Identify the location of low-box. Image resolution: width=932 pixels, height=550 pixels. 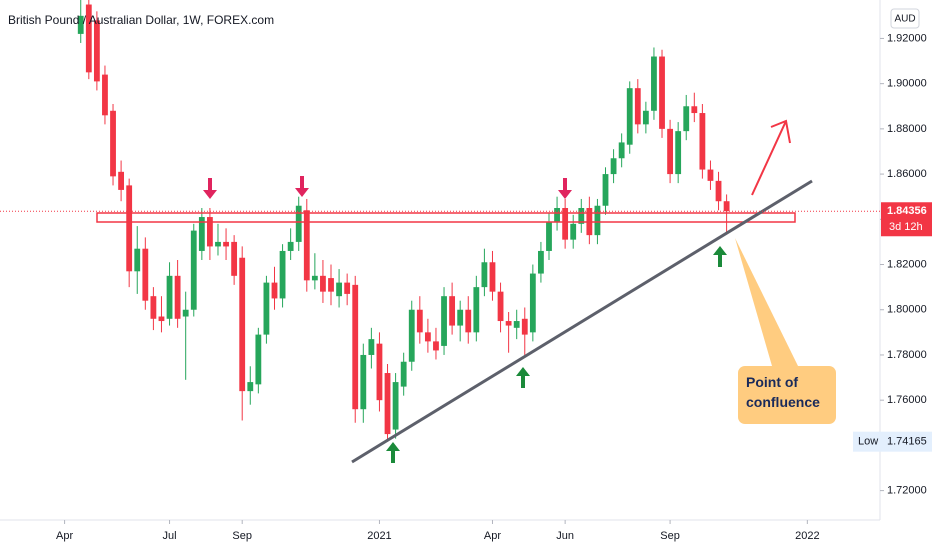
(892, 441).